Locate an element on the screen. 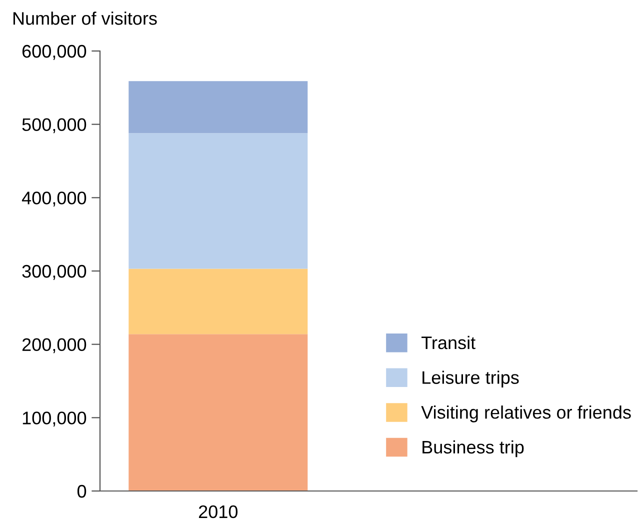  y-tick-label: 300,000 is located at coordinates (54, 272).